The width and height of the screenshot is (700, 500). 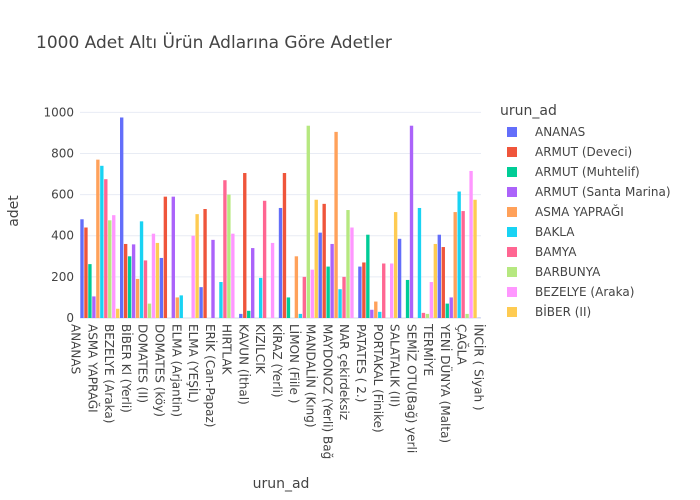 I want to click on legend-item: ARMUT (Santa Marina), so click(x=598, y=192).